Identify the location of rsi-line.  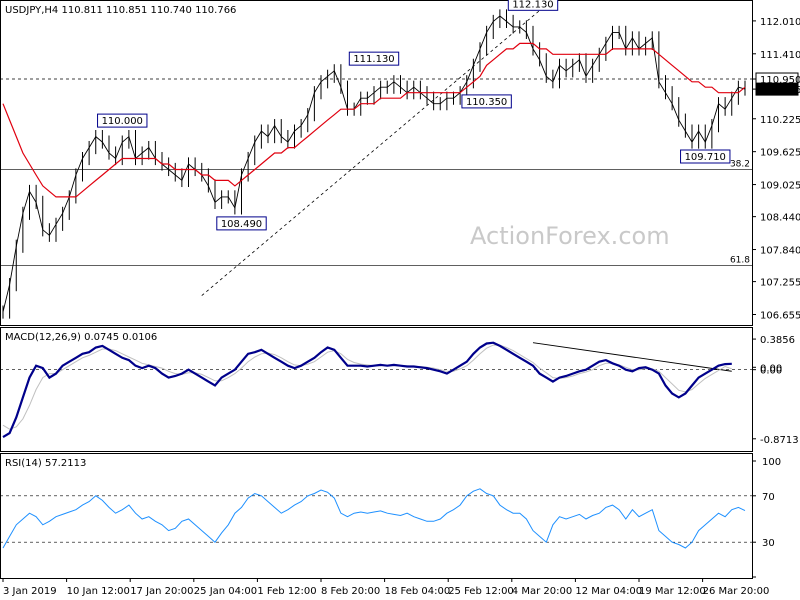
(374, 518).